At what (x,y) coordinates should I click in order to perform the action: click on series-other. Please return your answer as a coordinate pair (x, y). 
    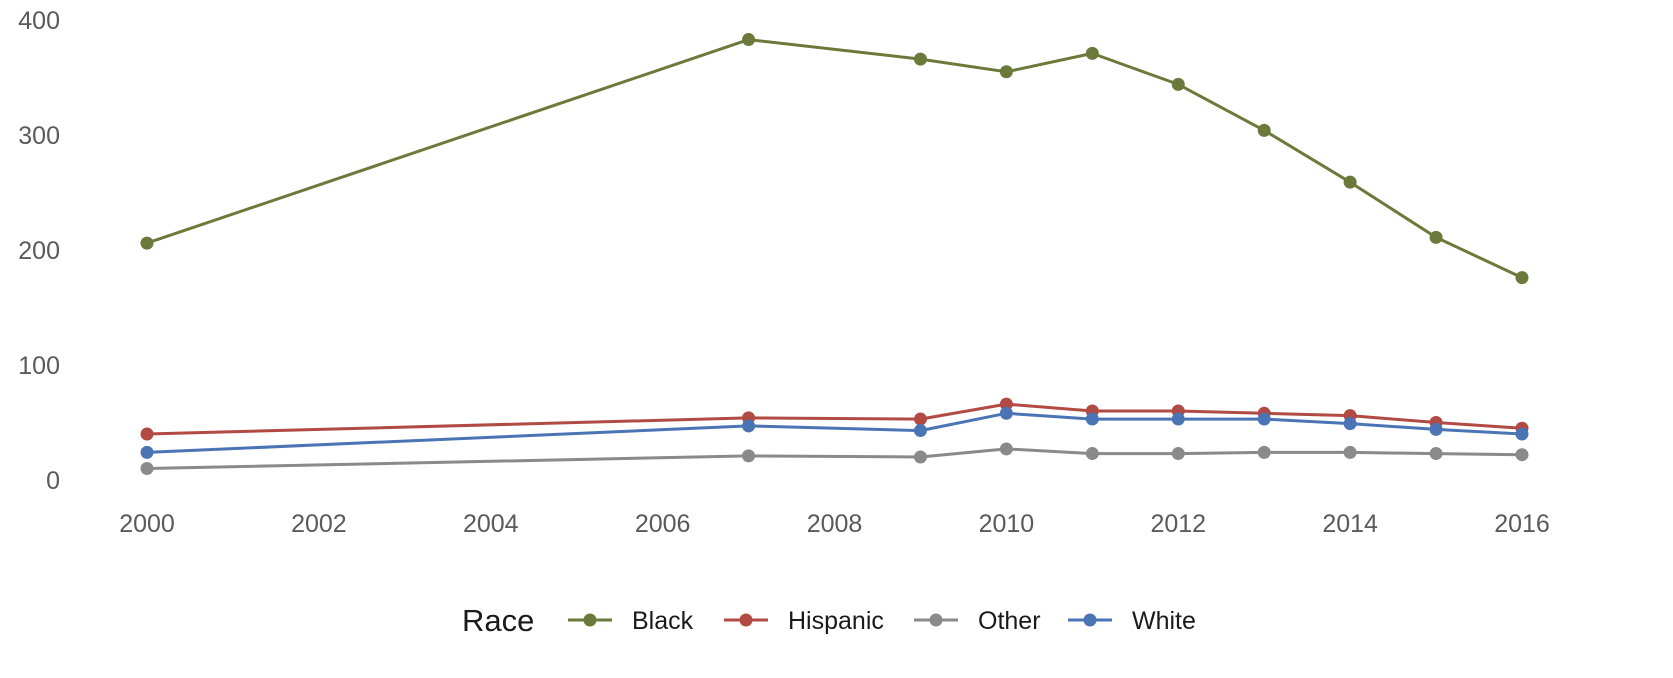
    Looking at the image, I should click on (834, 458).